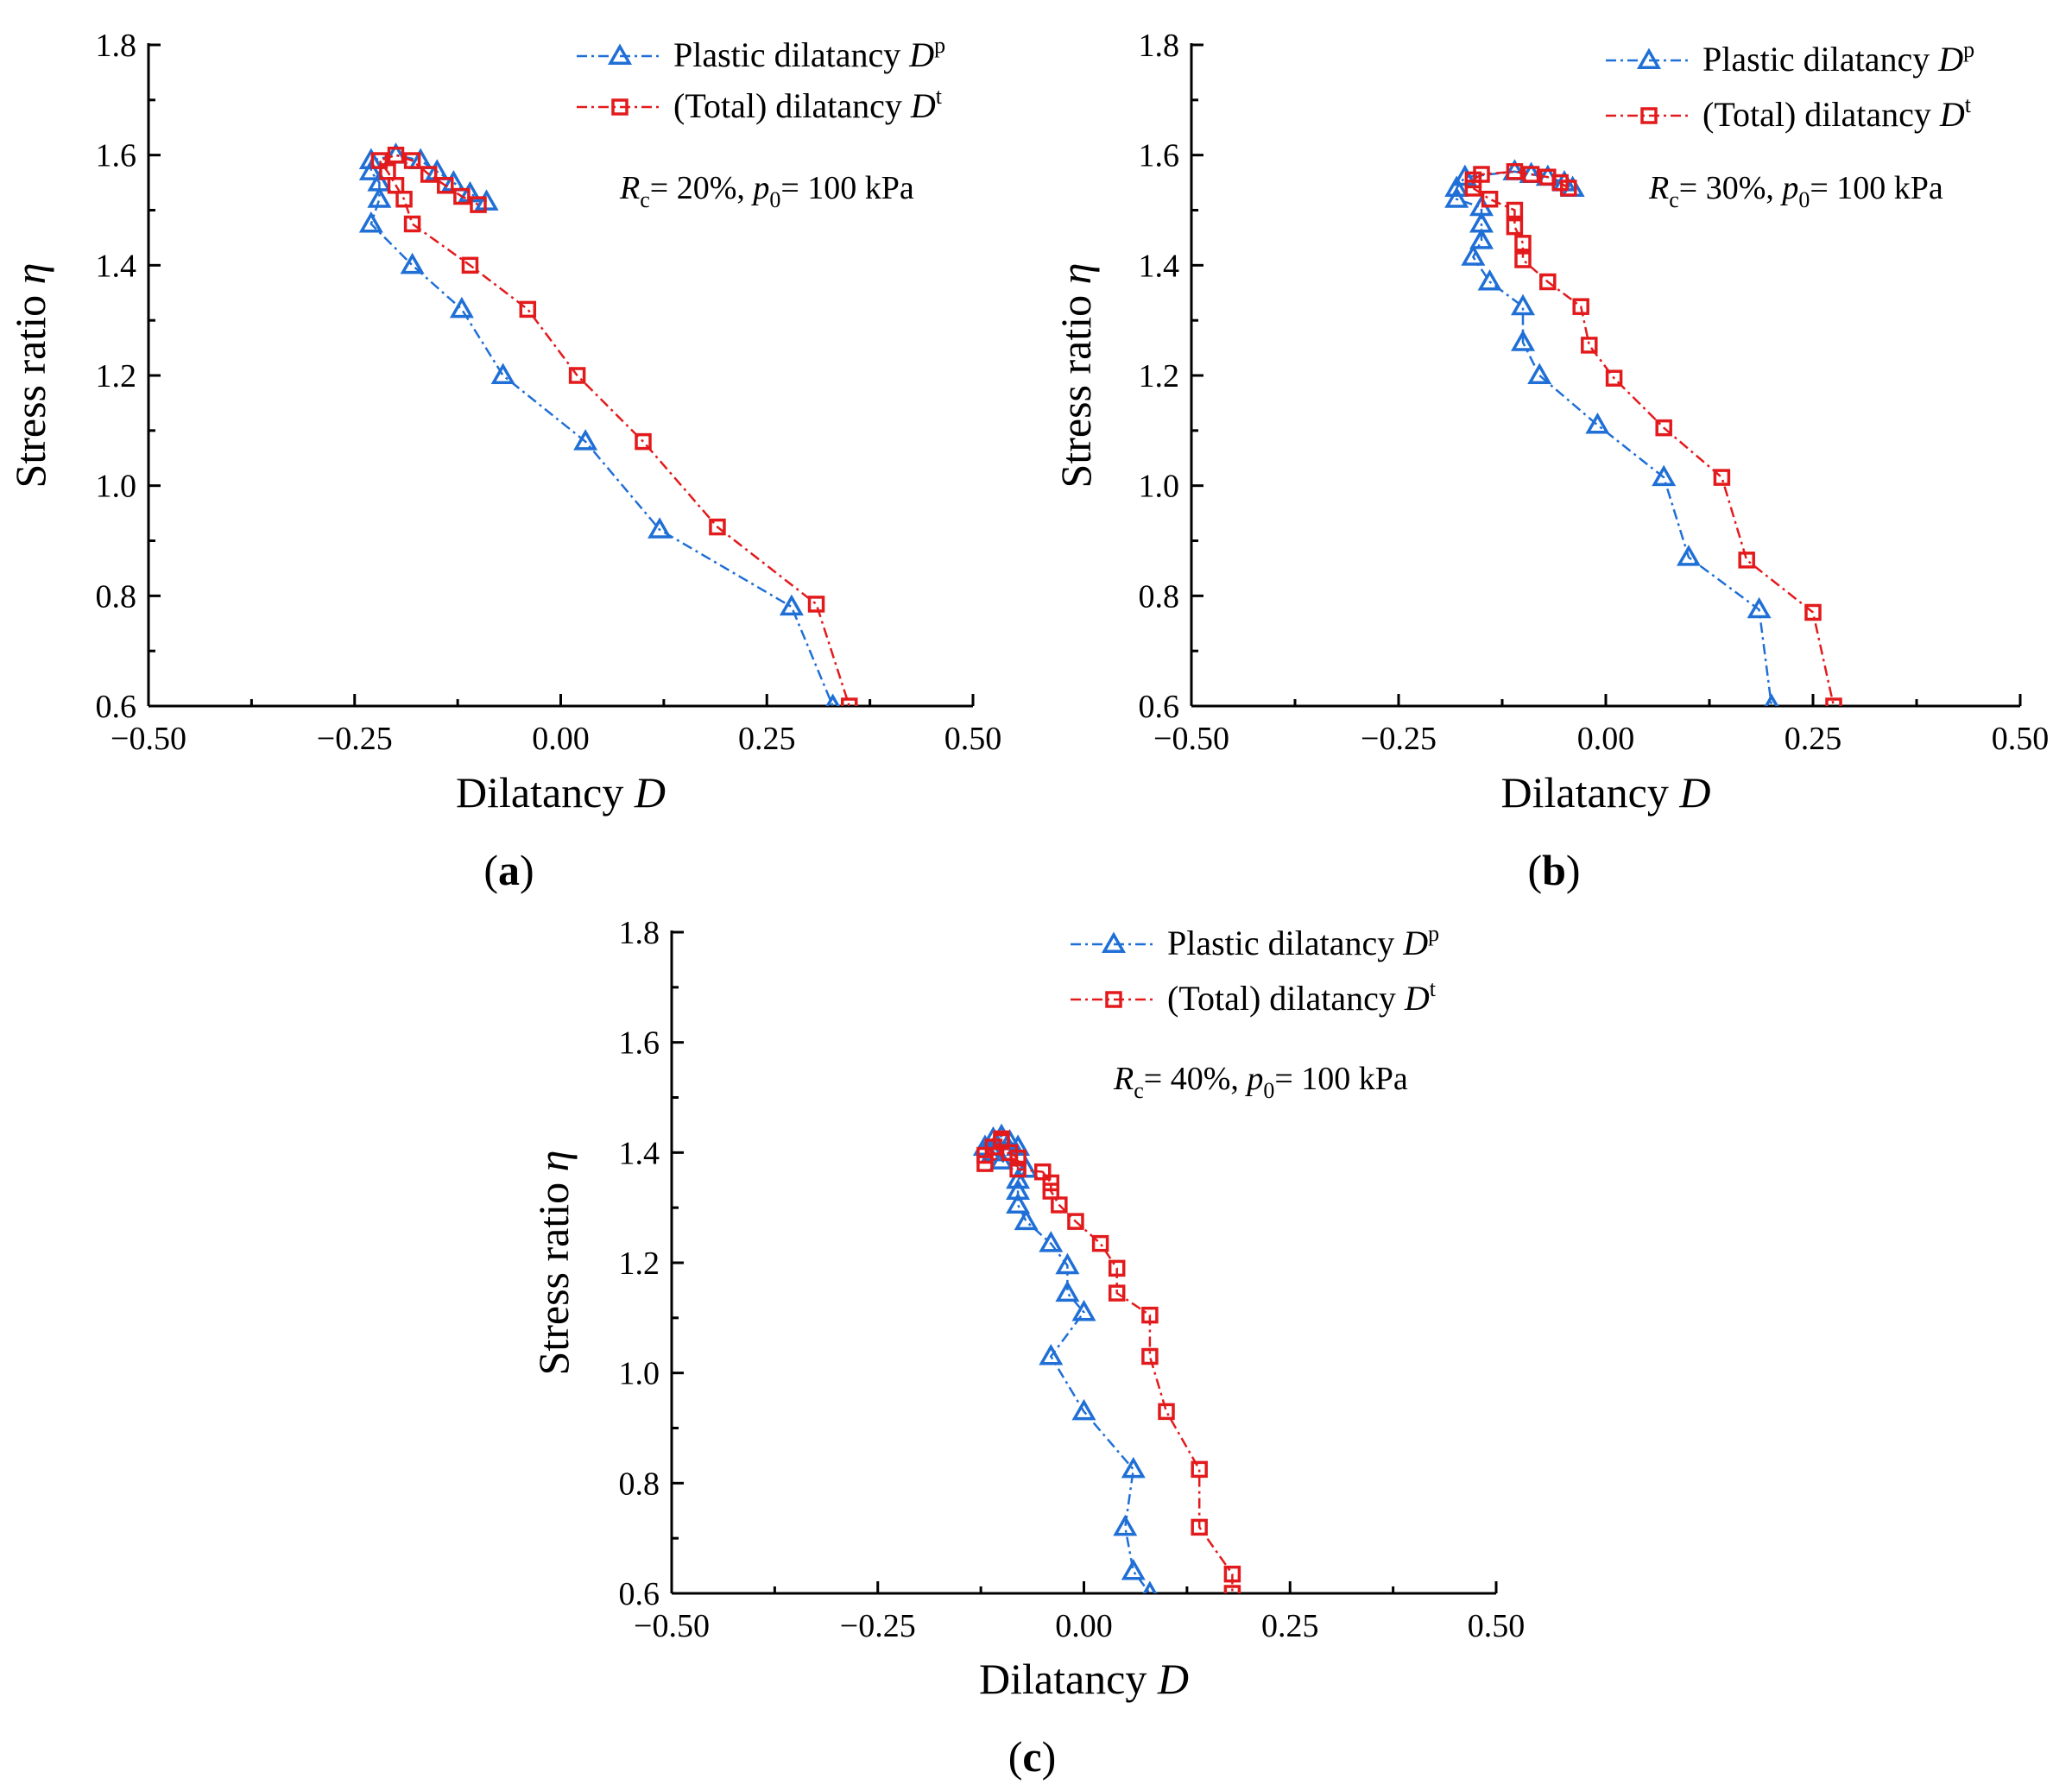 The image size is (2072, 1791). What do you see at coordinates (116, 596) in the screenshot?
I see `y-tick-label: 0.8` at bounding box center [116, 596].